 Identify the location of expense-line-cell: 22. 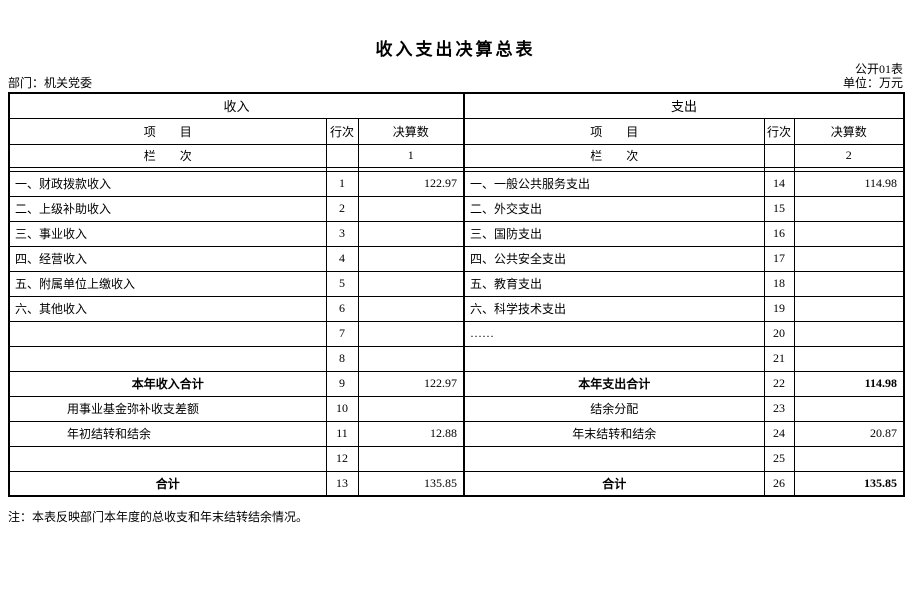
(779, 383).